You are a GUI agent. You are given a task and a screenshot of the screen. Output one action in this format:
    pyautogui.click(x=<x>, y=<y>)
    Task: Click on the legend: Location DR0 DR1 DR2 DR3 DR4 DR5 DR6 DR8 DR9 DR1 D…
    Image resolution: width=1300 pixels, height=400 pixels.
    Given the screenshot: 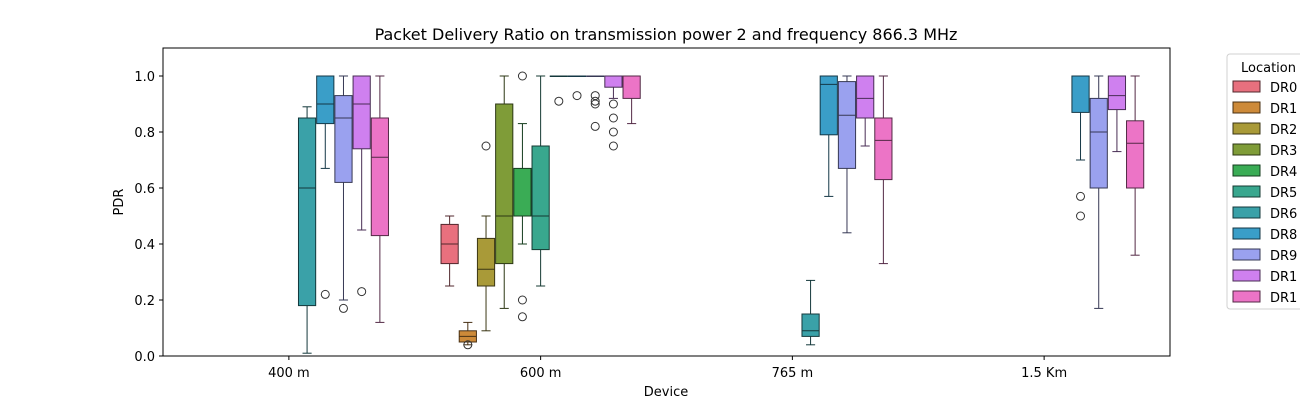 What is the action you would take?
    pyautogui.click(x=1263, y=181)
    